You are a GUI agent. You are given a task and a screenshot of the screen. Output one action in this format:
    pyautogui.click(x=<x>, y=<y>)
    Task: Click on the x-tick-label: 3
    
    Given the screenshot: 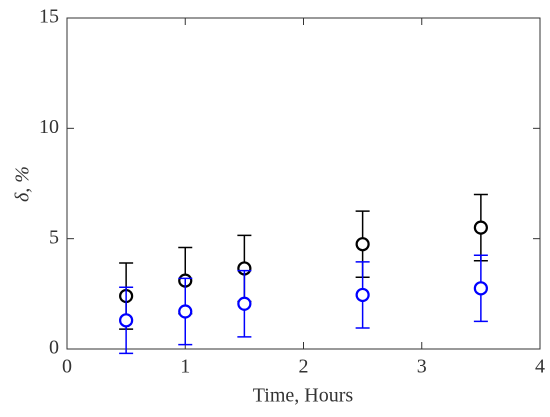 What is the action you would take?
    pyautogui.click(x=422, y=367)
    